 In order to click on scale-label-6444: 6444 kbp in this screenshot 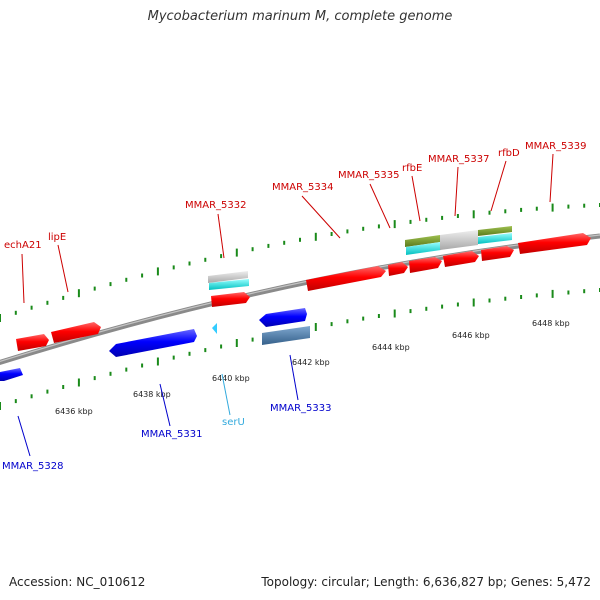, I will do `click(391, 347)`.